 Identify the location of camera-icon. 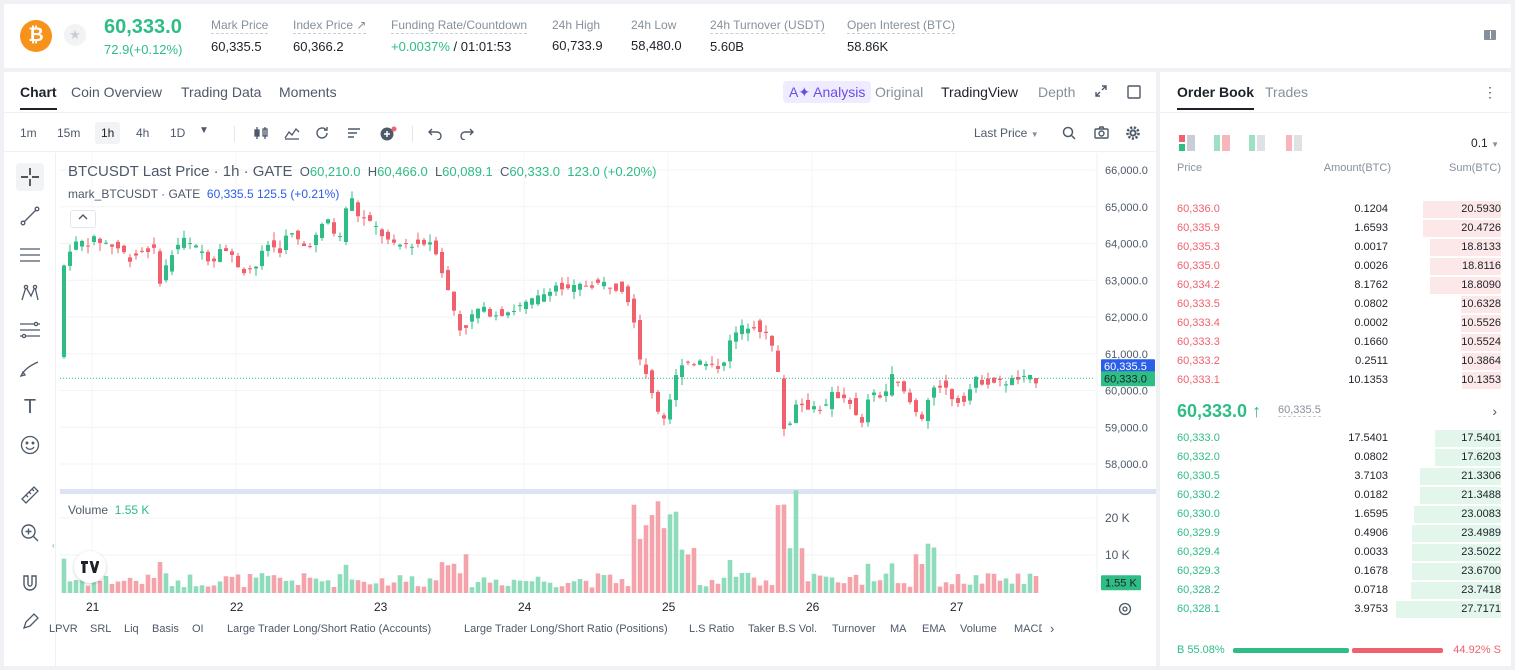
(1101, 134).